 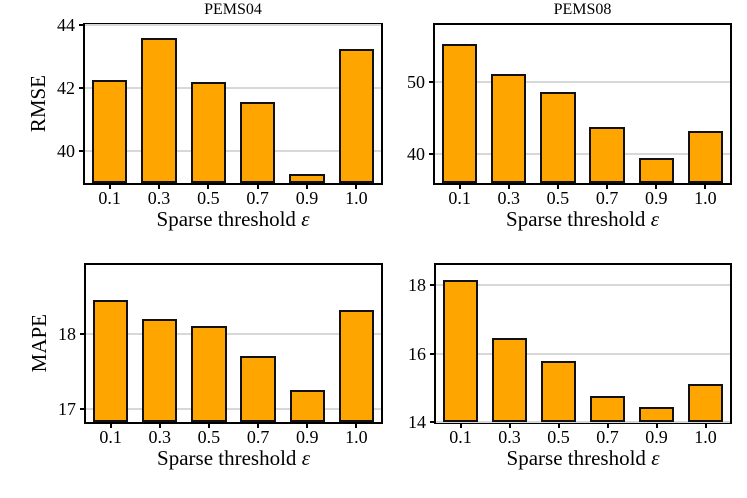 I want to click on y-axis-label: RMSE, so click(x=38, y=104).